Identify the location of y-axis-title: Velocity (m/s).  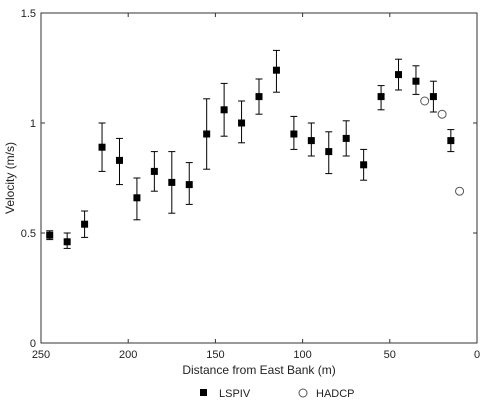
(10, 178).